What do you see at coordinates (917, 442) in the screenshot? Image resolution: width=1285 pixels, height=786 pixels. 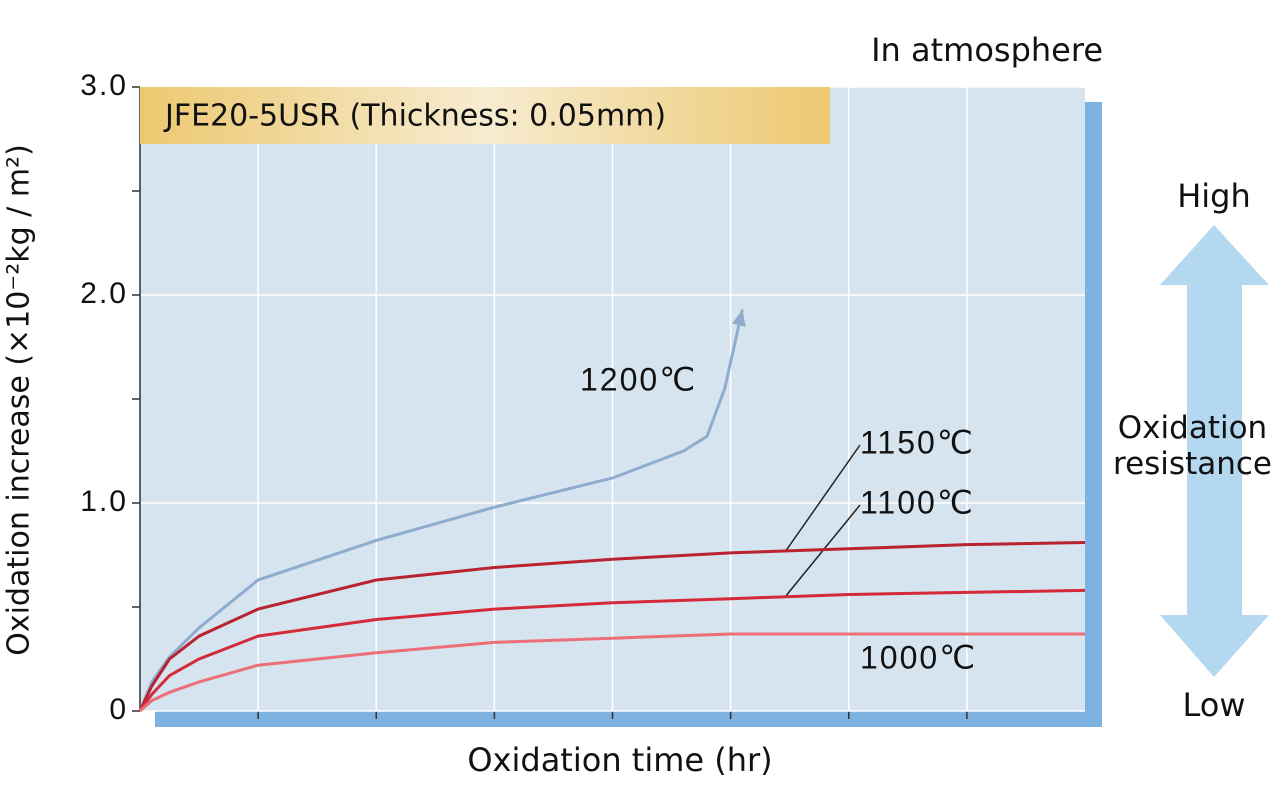 I see `series-label: 1150℃` at bounding box center [917, 442].